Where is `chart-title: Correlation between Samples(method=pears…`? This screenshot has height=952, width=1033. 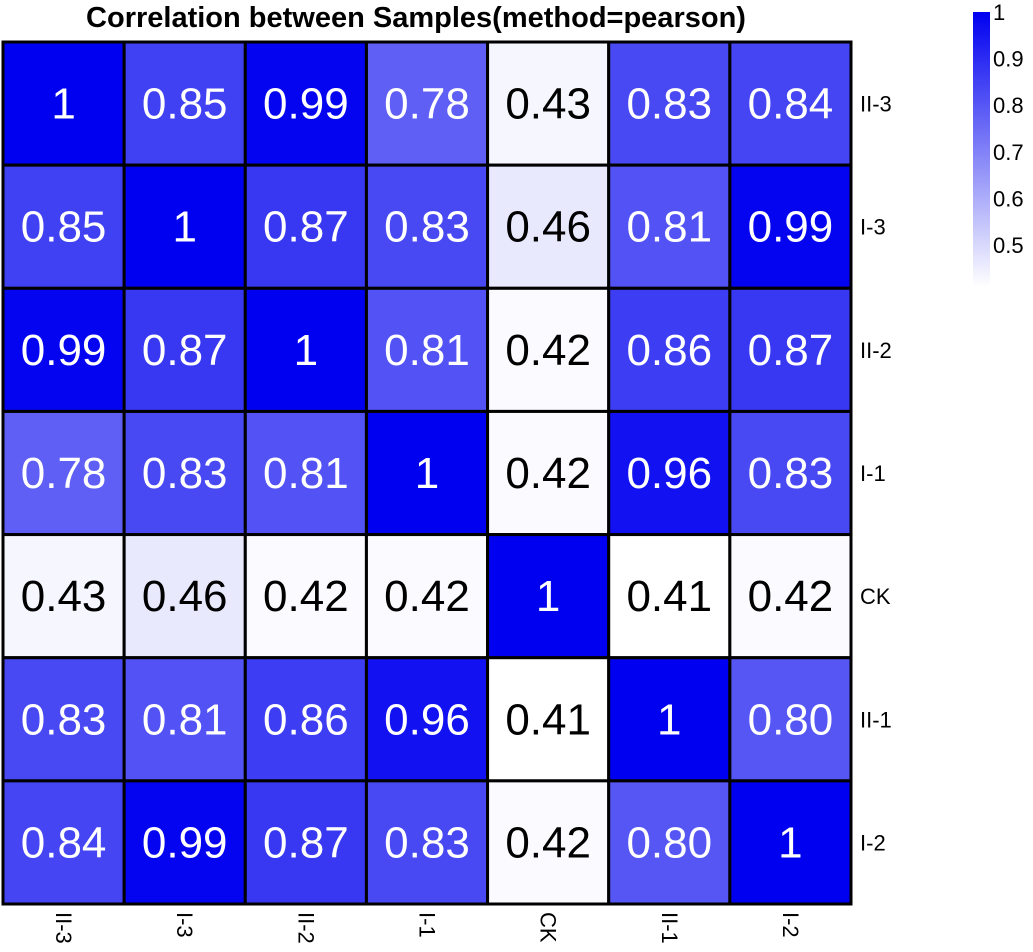 chart-title: Correlation between Samples(method=pears… is located at coordinates (416, 18).